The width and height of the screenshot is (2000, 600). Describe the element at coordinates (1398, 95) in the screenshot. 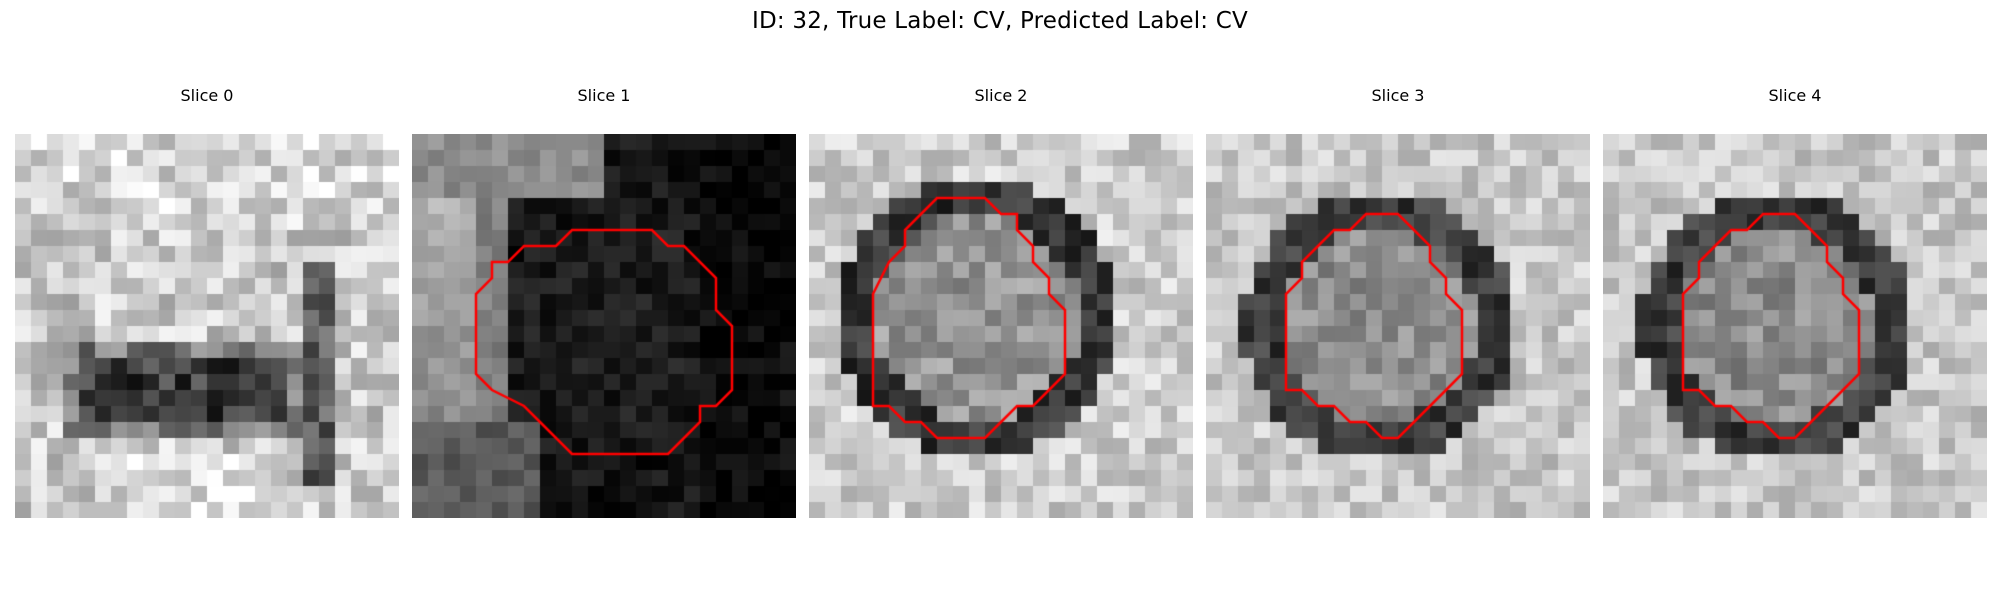

I see `slice-title: Slice 3` at that location.